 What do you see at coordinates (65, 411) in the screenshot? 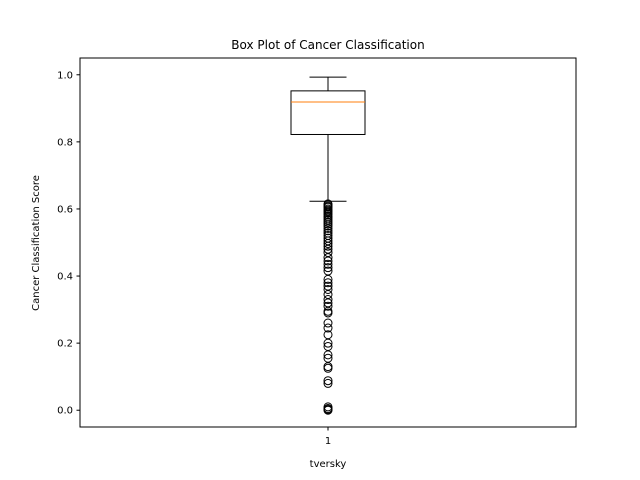
I see `y-tick-label: 0.0` at bounding box center [65, 411].